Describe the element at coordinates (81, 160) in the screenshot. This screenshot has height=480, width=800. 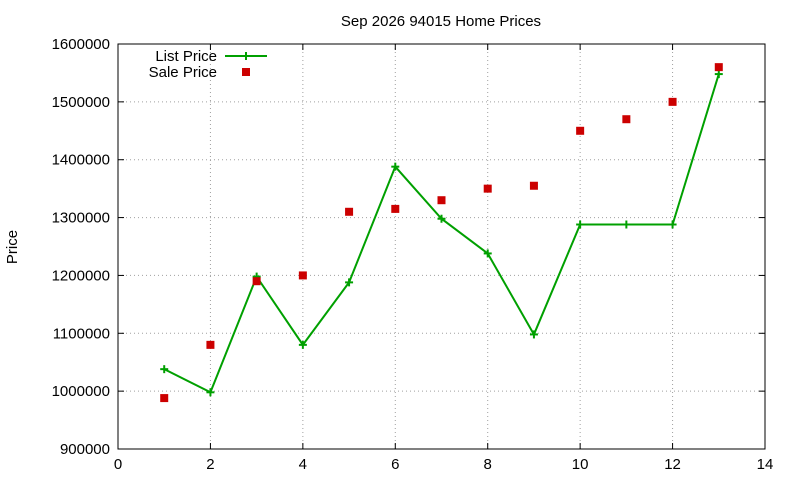
I see `y-tick-label: 1400000` at that location.